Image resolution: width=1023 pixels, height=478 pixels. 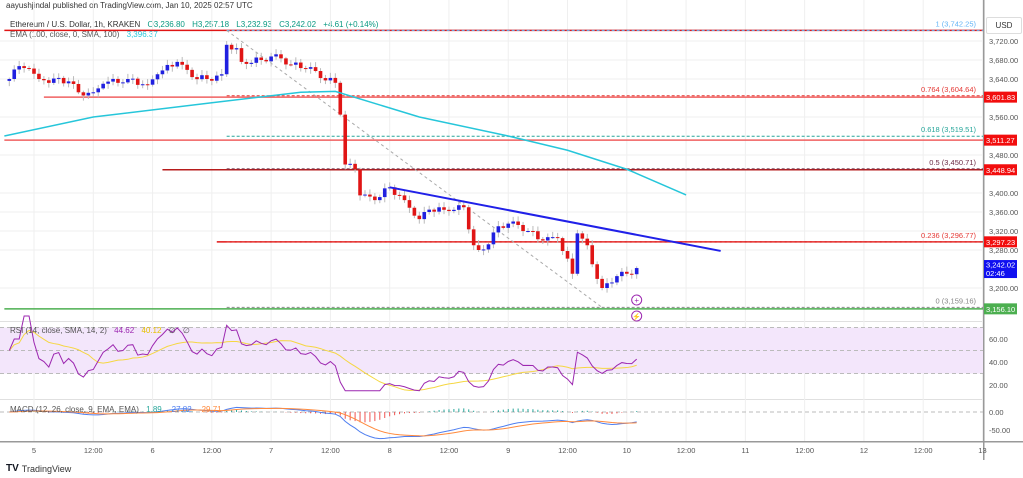 What do you see at coordinates (84, 34) in the screenshot?
I see `ema-legend: EMA (100, close, 0, SMA, 100) 3,396.37` at bounding box center [84, 34].